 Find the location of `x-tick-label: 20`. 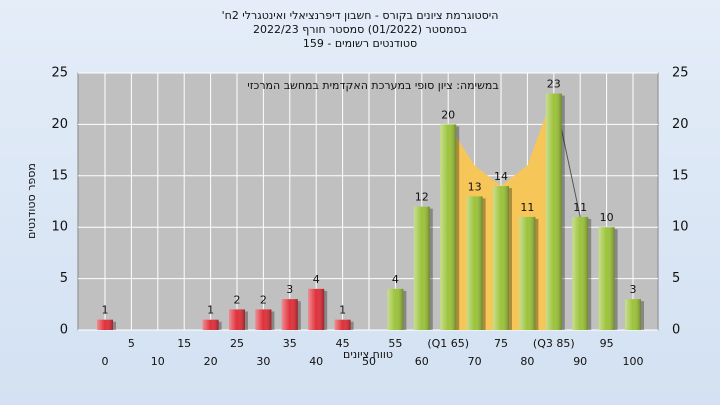

x-tick-label: 20 is located at coordinates (211, 361).